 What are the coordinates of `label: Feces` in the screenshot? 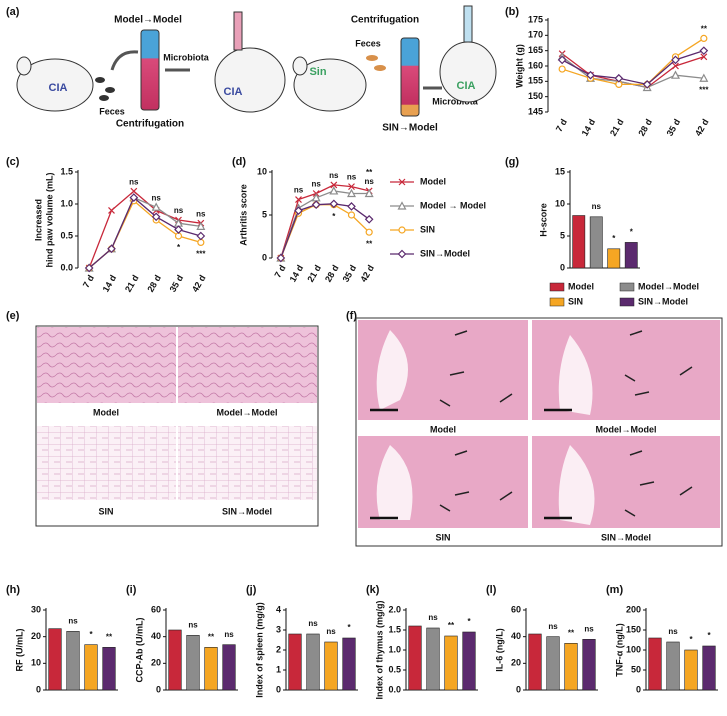 It's located at (112, 111).